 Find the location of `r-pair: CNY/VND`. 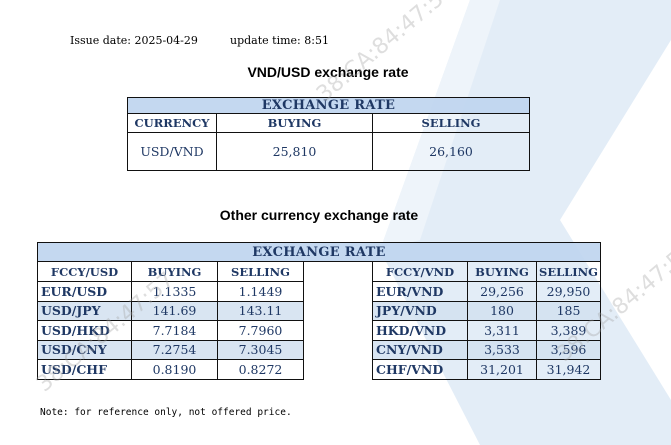

r-pair: CNY/VND is located at coordinates (420, 349).